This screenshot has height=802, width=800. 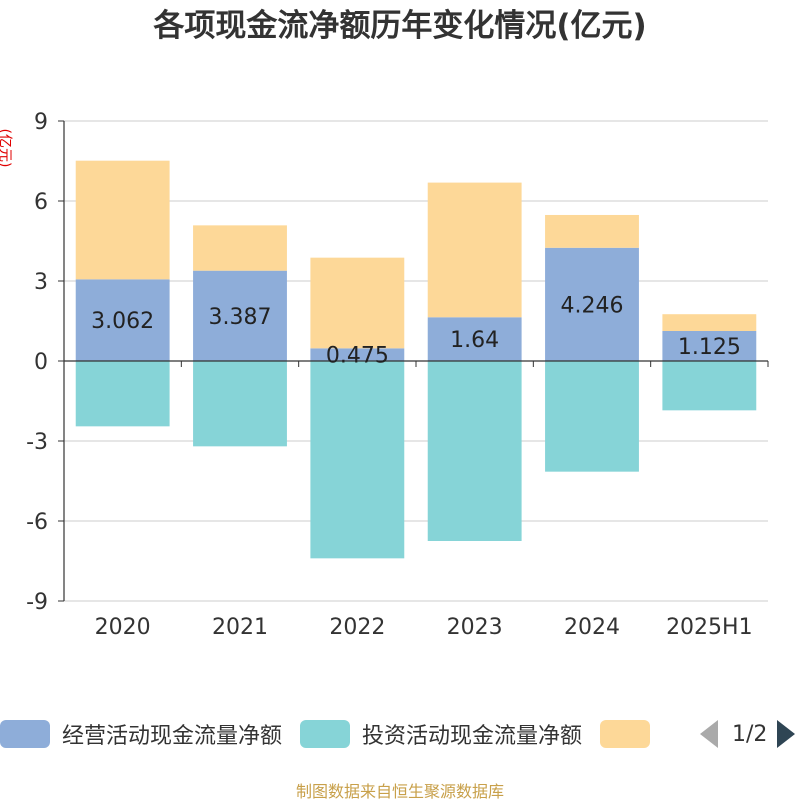 I want to click on legend-pager: 1/2, so click(x=748, y=734).